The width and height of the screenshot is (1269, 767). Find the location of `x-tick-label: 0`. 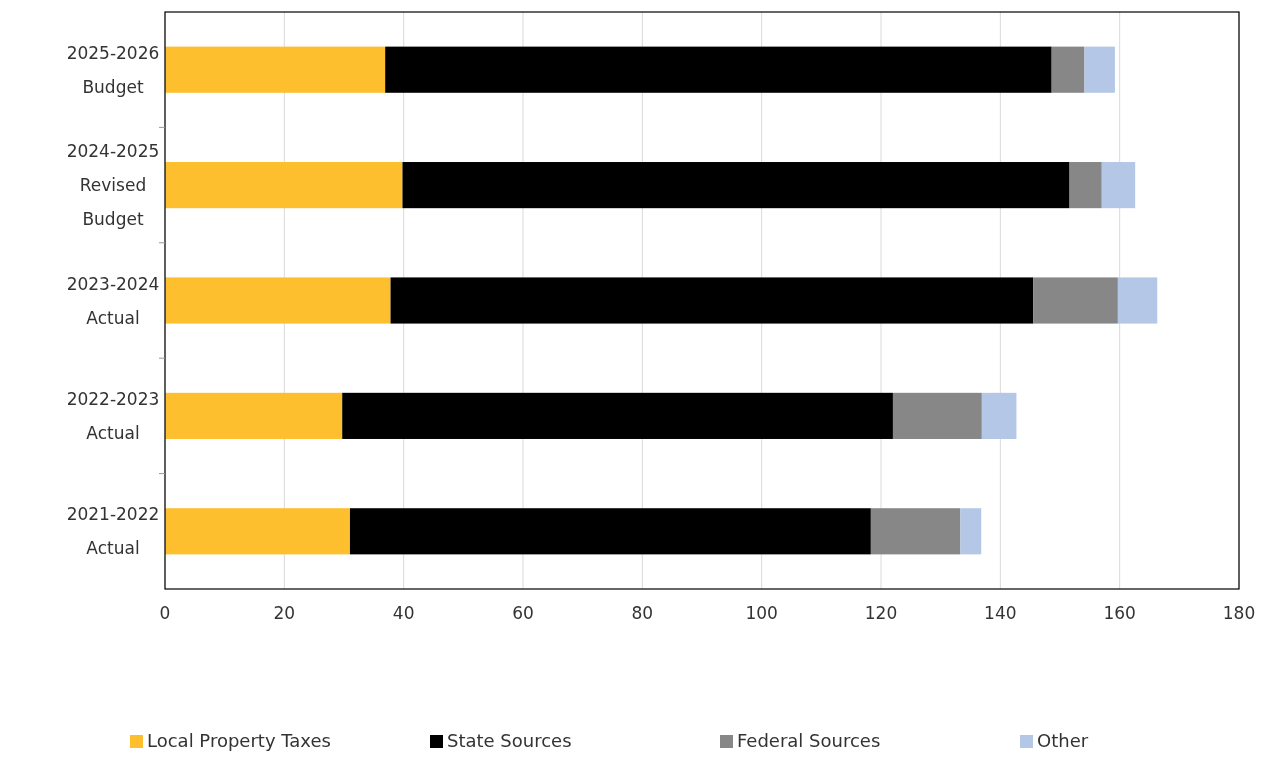

x-tick-label: 0 is located at coordinates (165, 613).